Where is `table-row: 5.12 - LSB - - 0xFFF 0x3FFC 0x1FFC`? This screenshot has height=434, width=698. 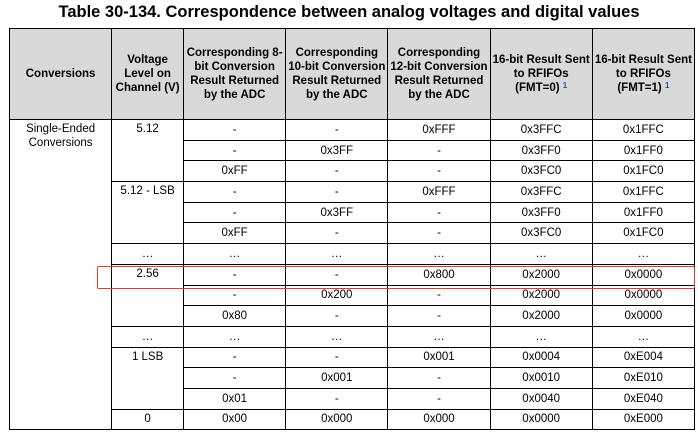
table-row: 5.12 - LSB - - 0xFFF 0x3FFC 0x1FFC is located at coordinates (353, 213).